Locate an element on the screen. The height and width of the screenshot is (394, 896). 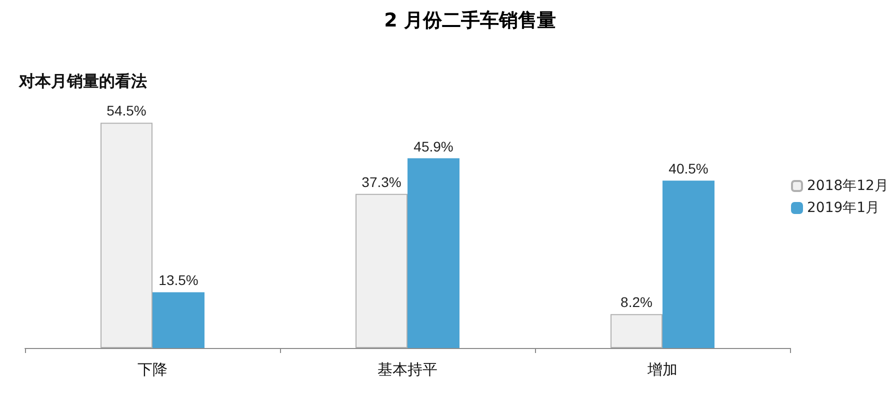
chart-subtitle: 对本月销量的看法 is located at coordinates (82, 81).